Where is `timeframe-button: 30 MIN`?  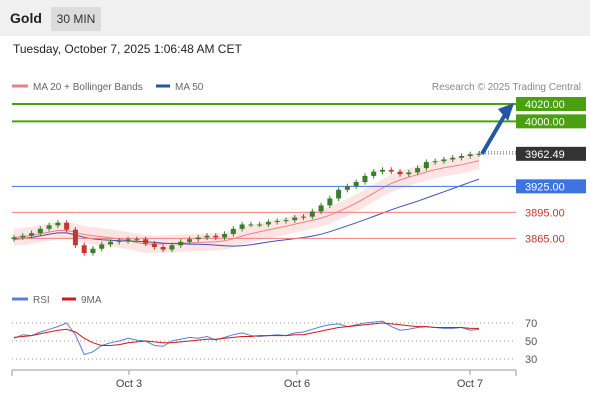
timeframe-button: 30 MIN is located at coordinates (76, 19).